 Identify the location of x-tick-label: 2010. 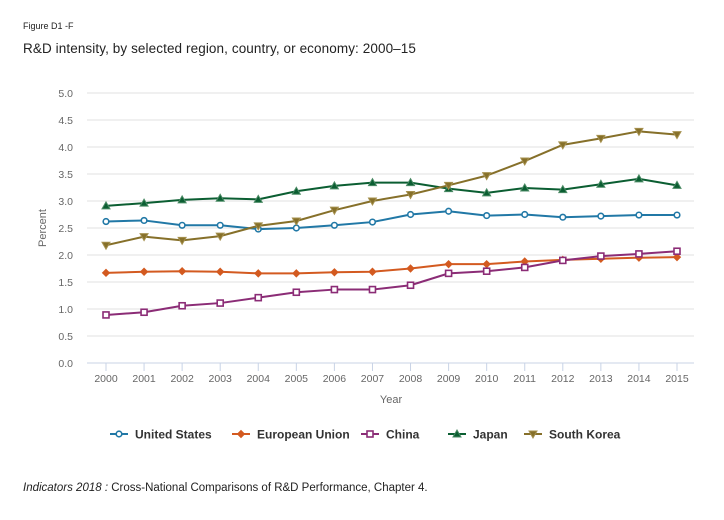
(487, 379).